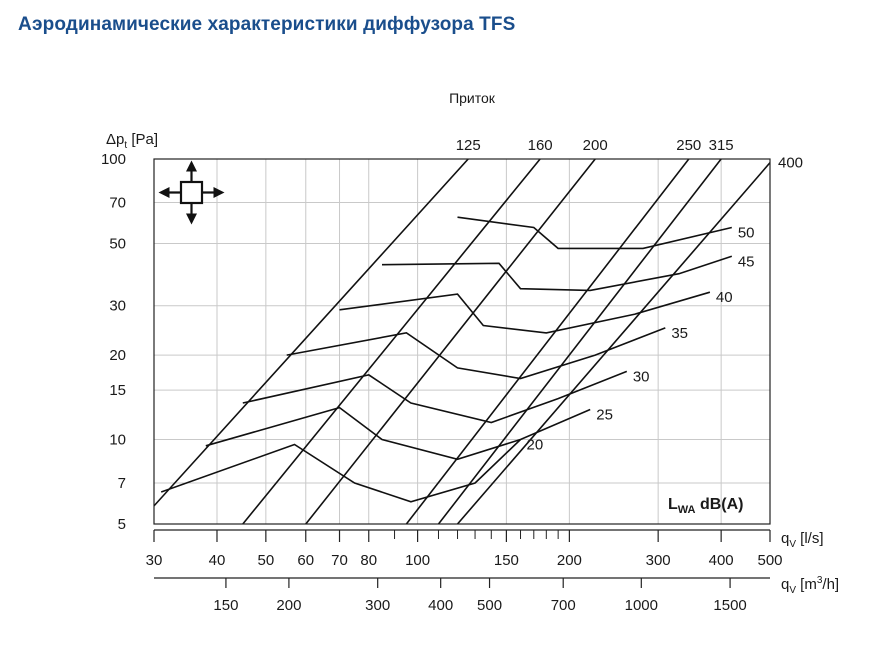 The height and width of the screenshot is (652, 871). What do you see at coordinates (569, 560) in the screenshot?
I see `x-tick-label-200: 200` at bounding box center [569, 560].